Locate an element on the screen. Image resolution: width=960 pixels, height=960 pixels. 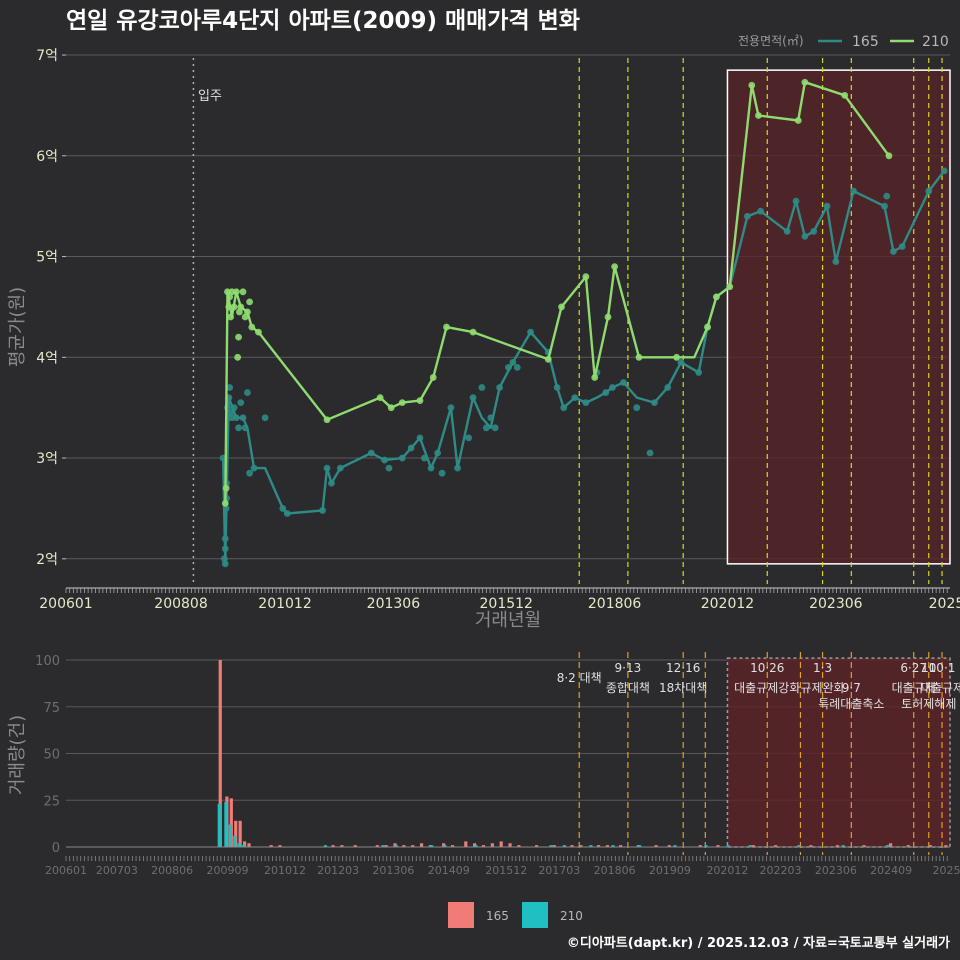
bottom-x-tick-label-15: 202409 is located at coordinates (891, 870).